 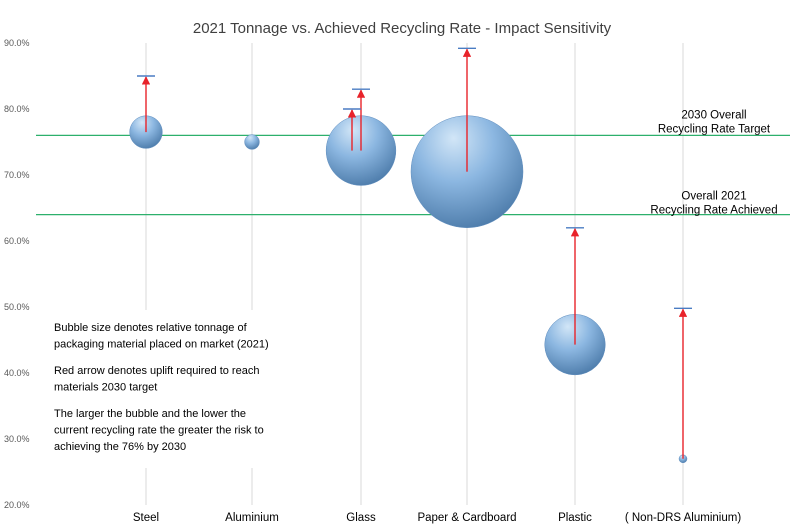 What do you see at coordinates (466, 518) in the screenshot?
I see `x-category-label: Paper & Cardboard` at bounding box center [466, 518].